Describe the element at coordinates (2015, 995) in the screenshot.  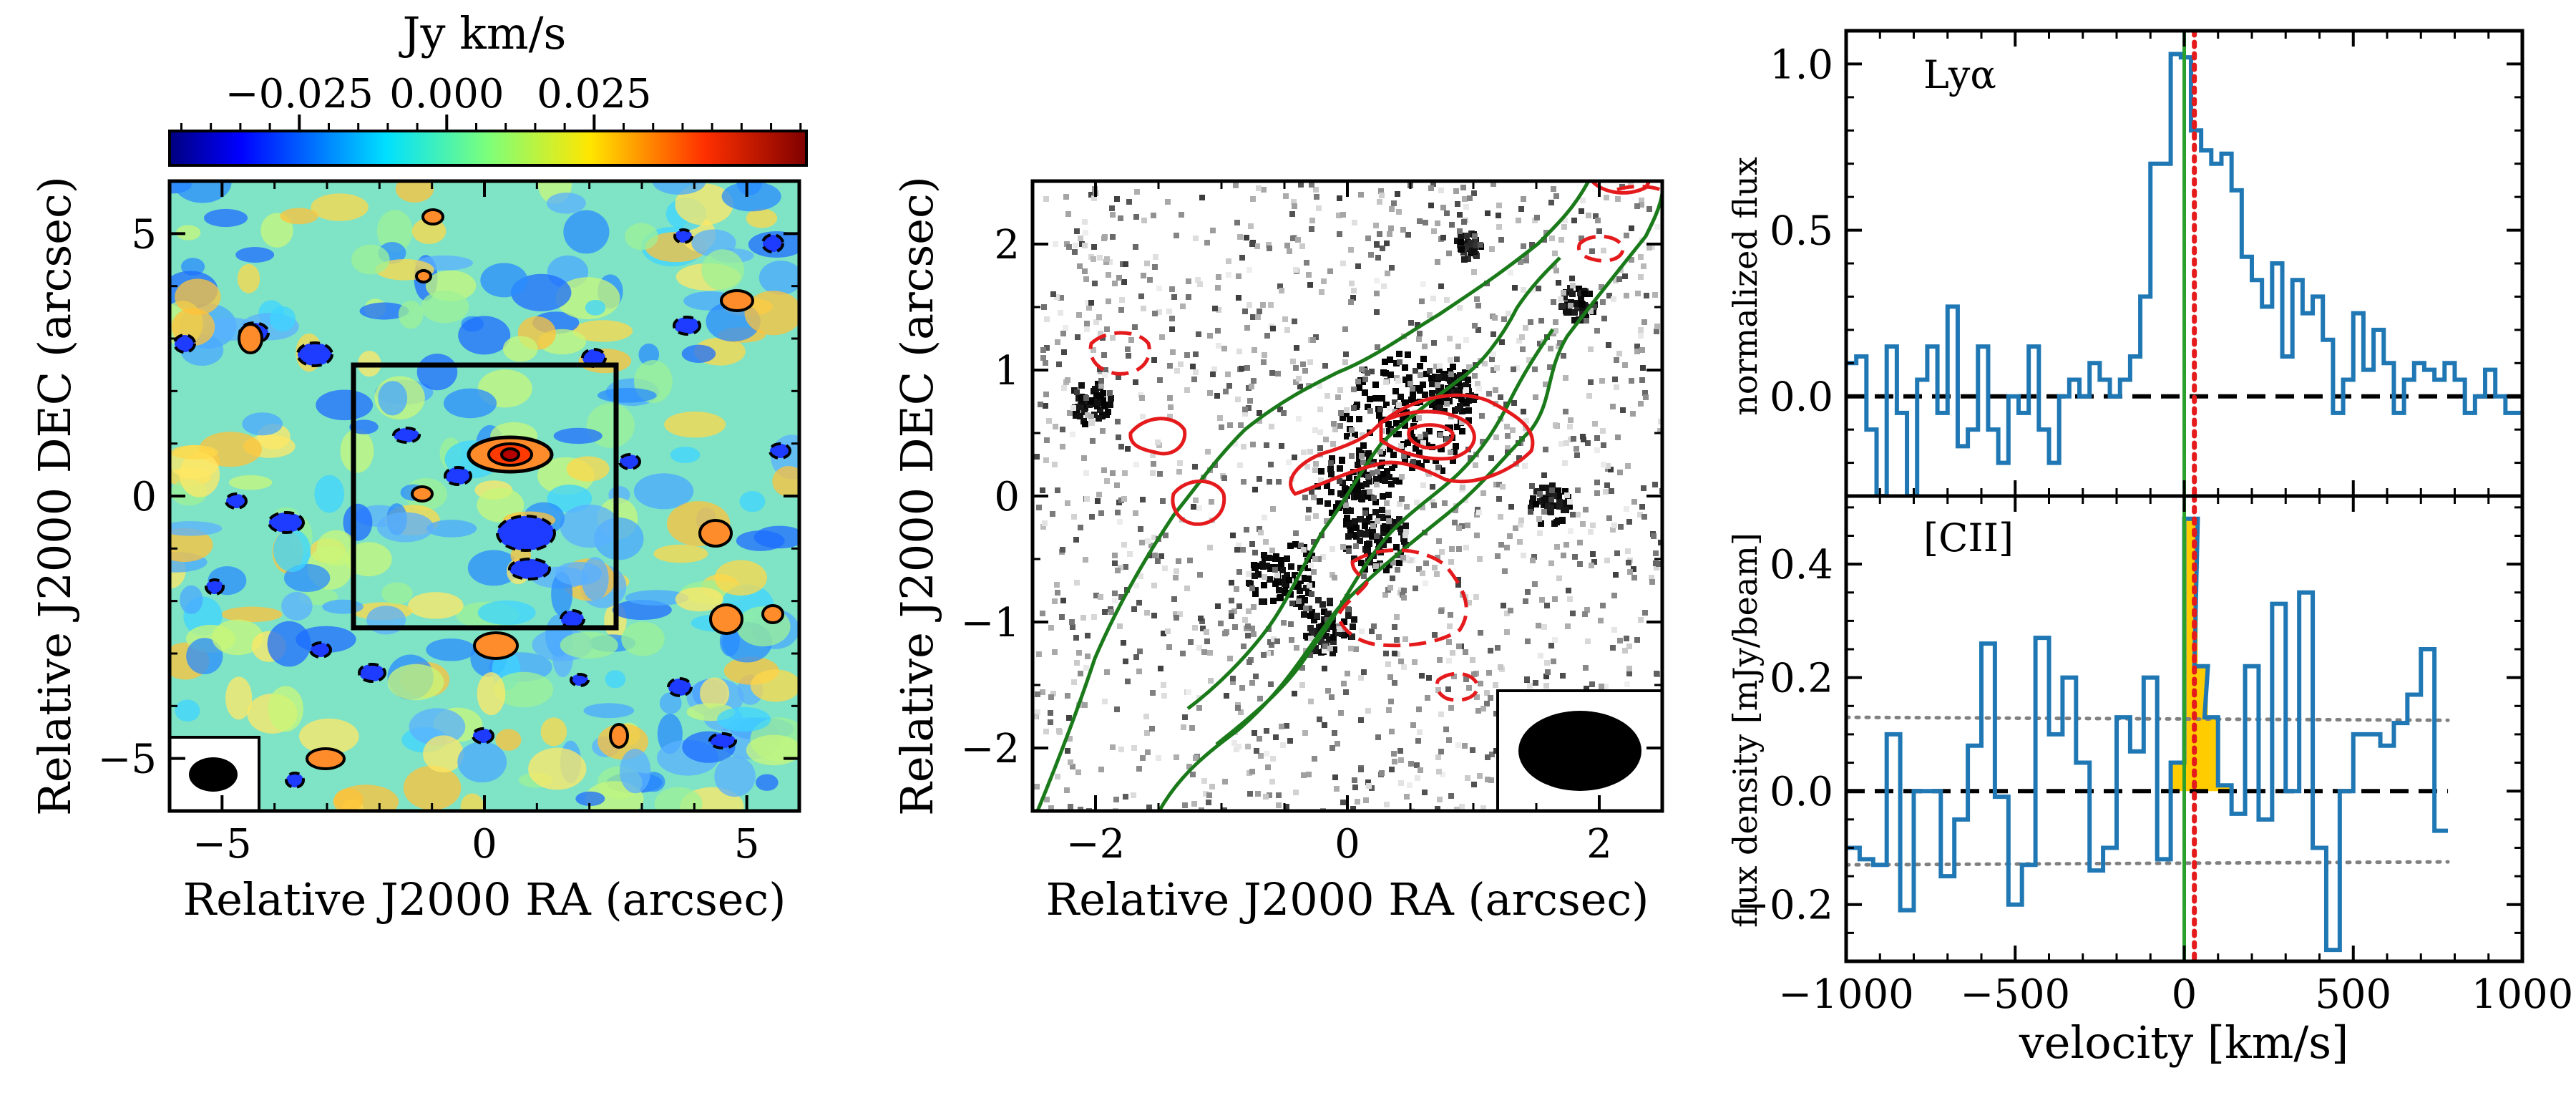
I see `spec-xtick-label: −500` at that location.